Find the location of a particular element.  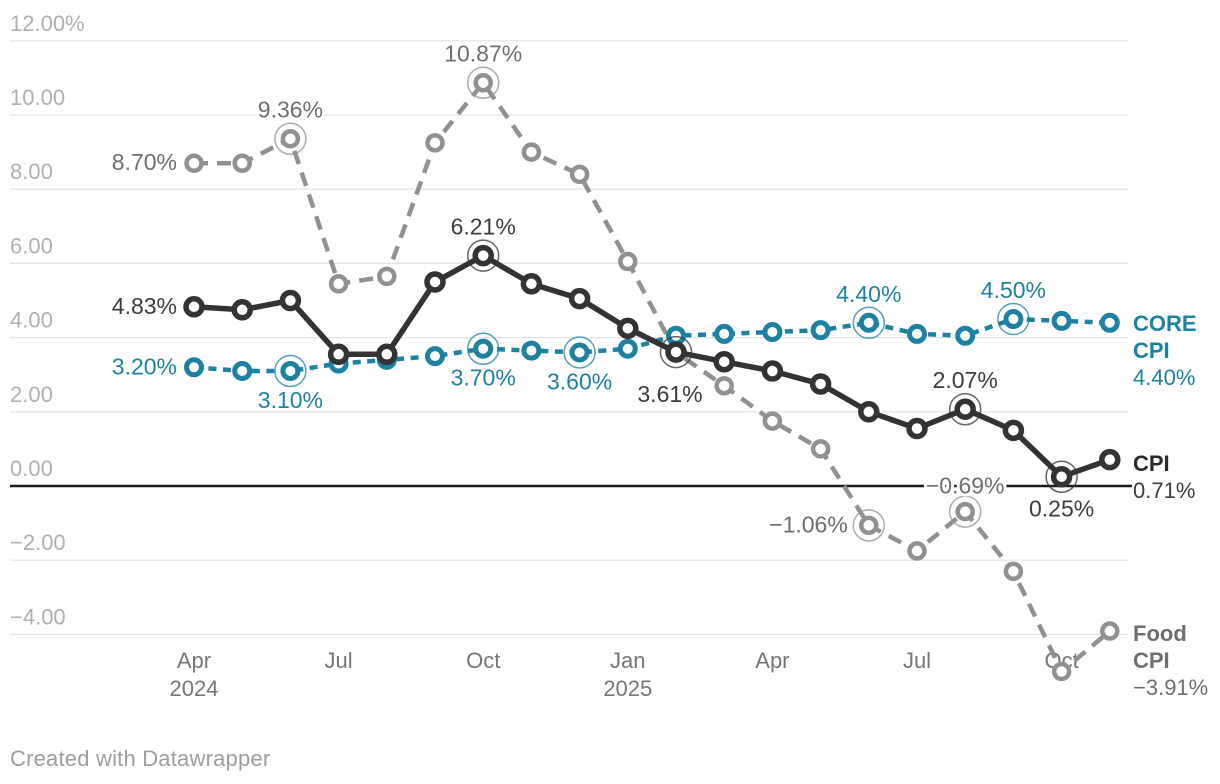

value-label-core: 3.70% is located at coordinates (483, 378).